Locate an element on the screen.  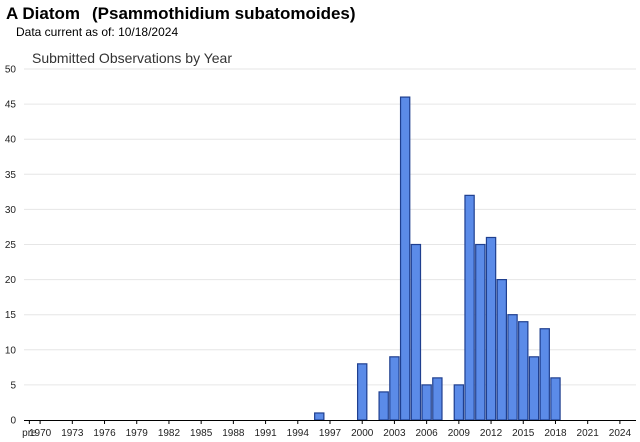
bar-2010 is located at coordinates (469, 307).